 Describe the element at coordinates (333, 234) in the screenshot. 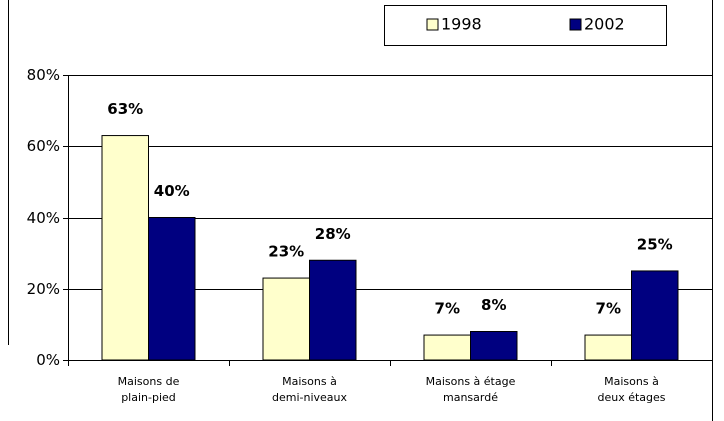

I see `value-label: 28%` at that location.